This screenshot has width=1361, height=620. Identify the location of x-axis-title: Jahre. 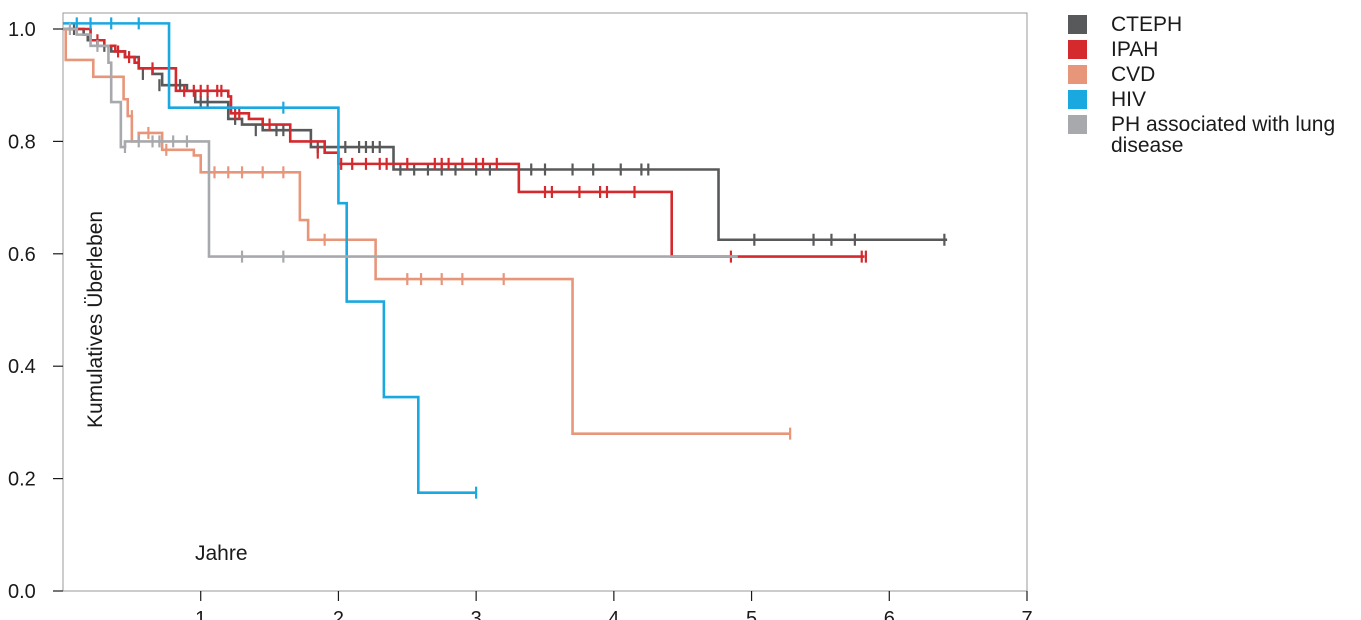
(221, 553).